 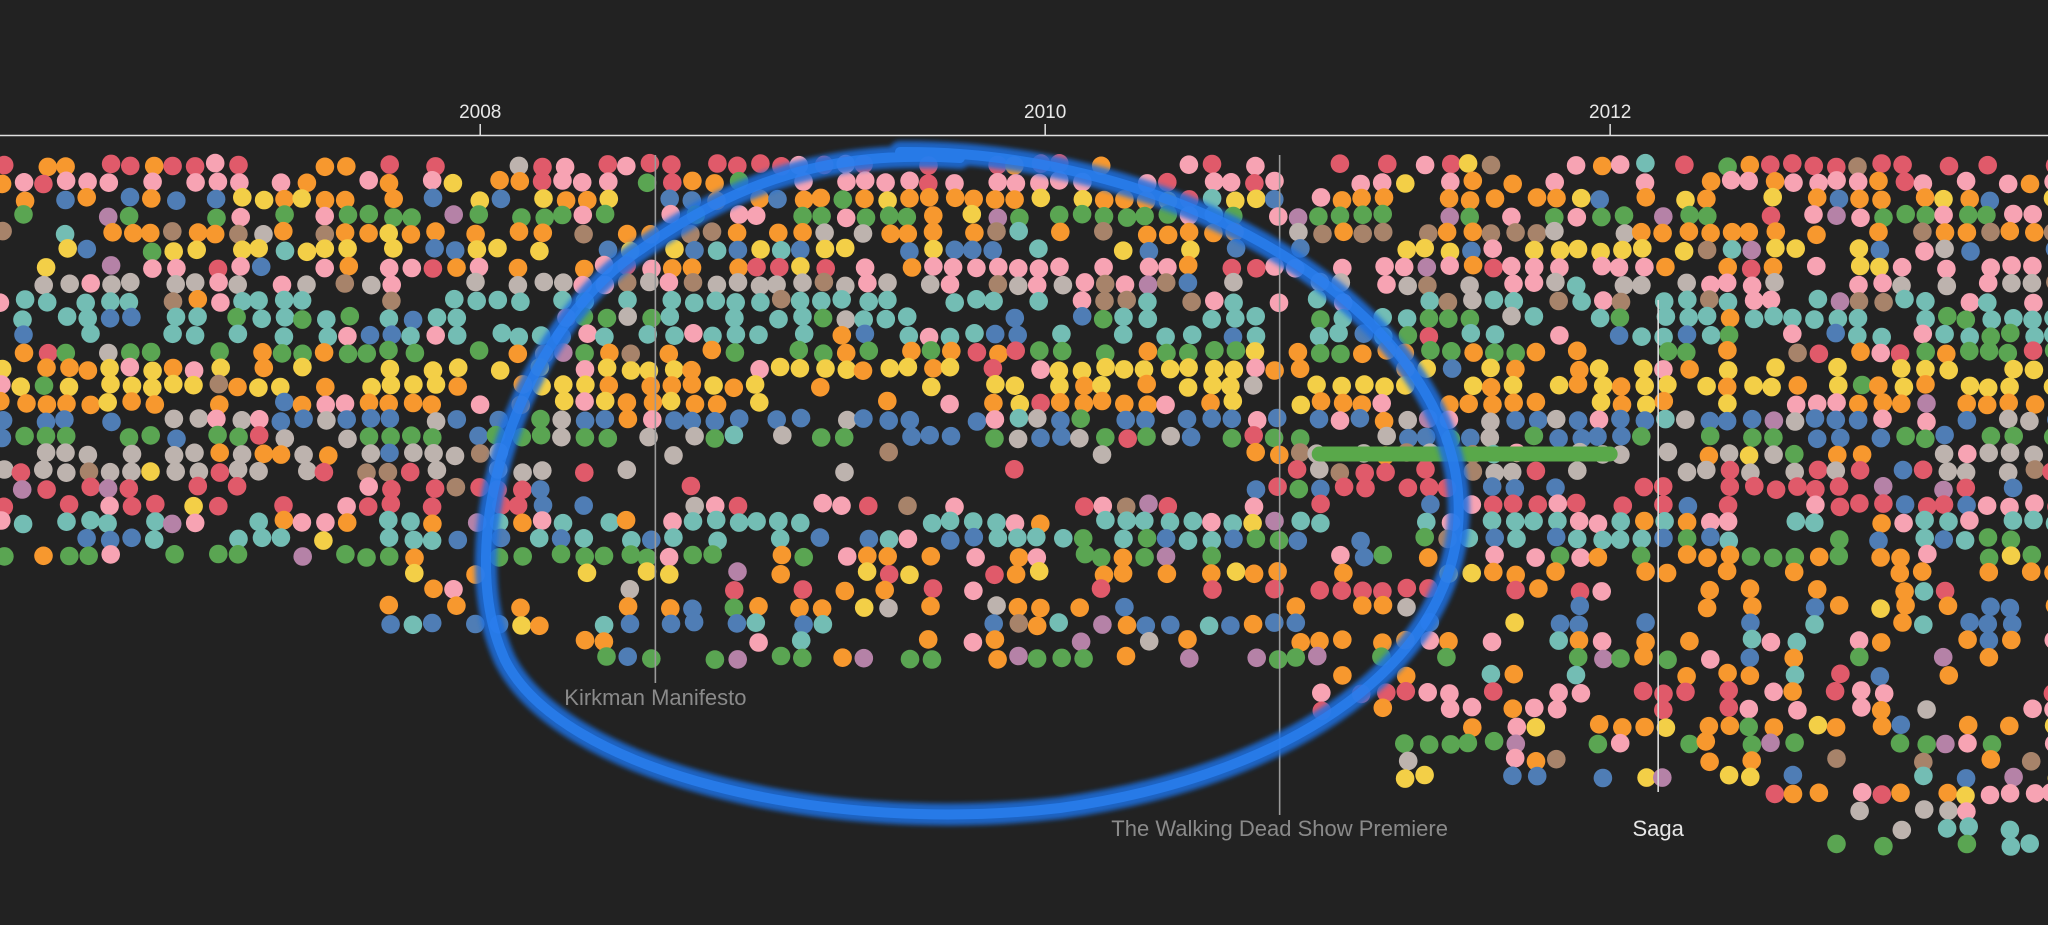 What do you see at coordinates (1045, 112) in the screenshot?
I see `x-tick-label-1: 2010` at bounding box center [1045, 112].